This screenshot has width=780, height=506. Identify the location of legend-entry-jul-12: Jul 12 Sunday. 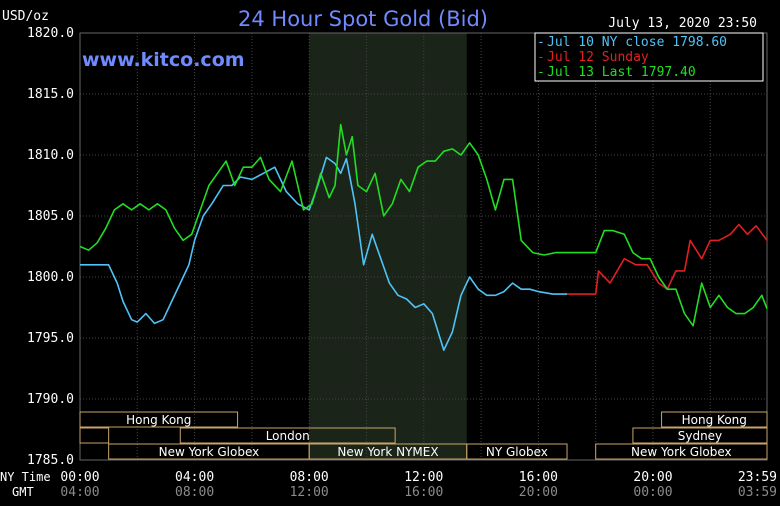
(598, 57).